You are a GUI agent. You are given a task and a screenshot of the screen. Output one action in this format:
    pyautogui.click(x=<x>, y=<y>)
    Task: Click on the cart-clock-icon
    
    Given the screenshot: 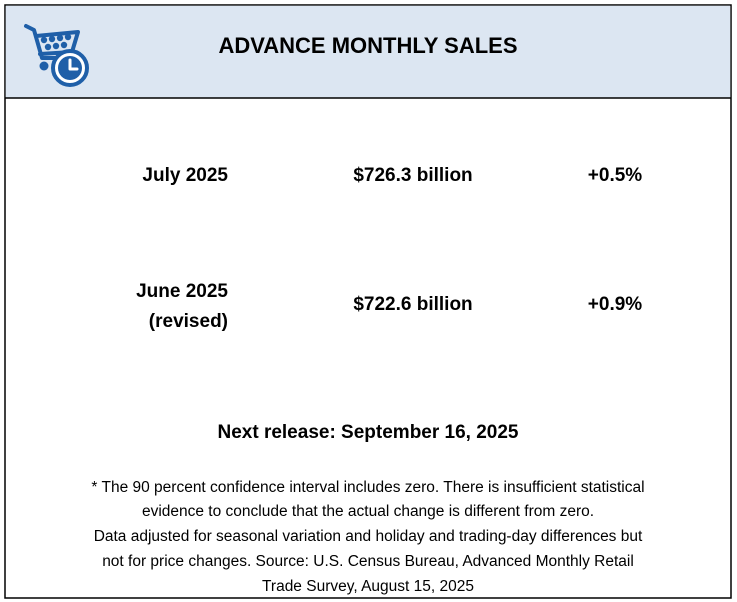 What is the action you would take?
    pyautogui.click(x=56, y=55)
    